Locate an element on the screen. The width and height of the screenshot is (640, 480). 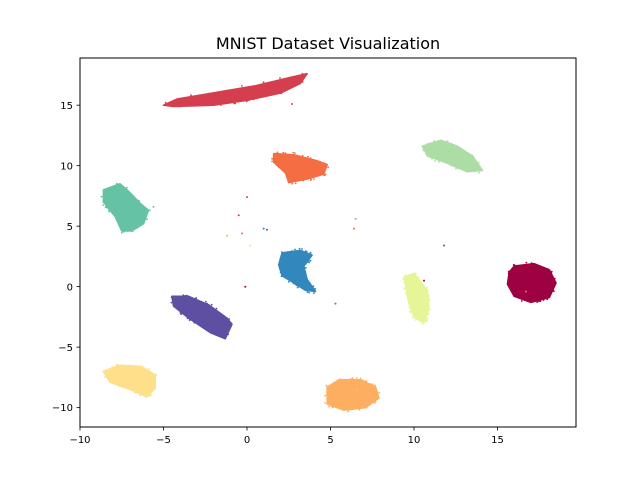
y-tick-label: 5 is located at coordinates (70, 227).